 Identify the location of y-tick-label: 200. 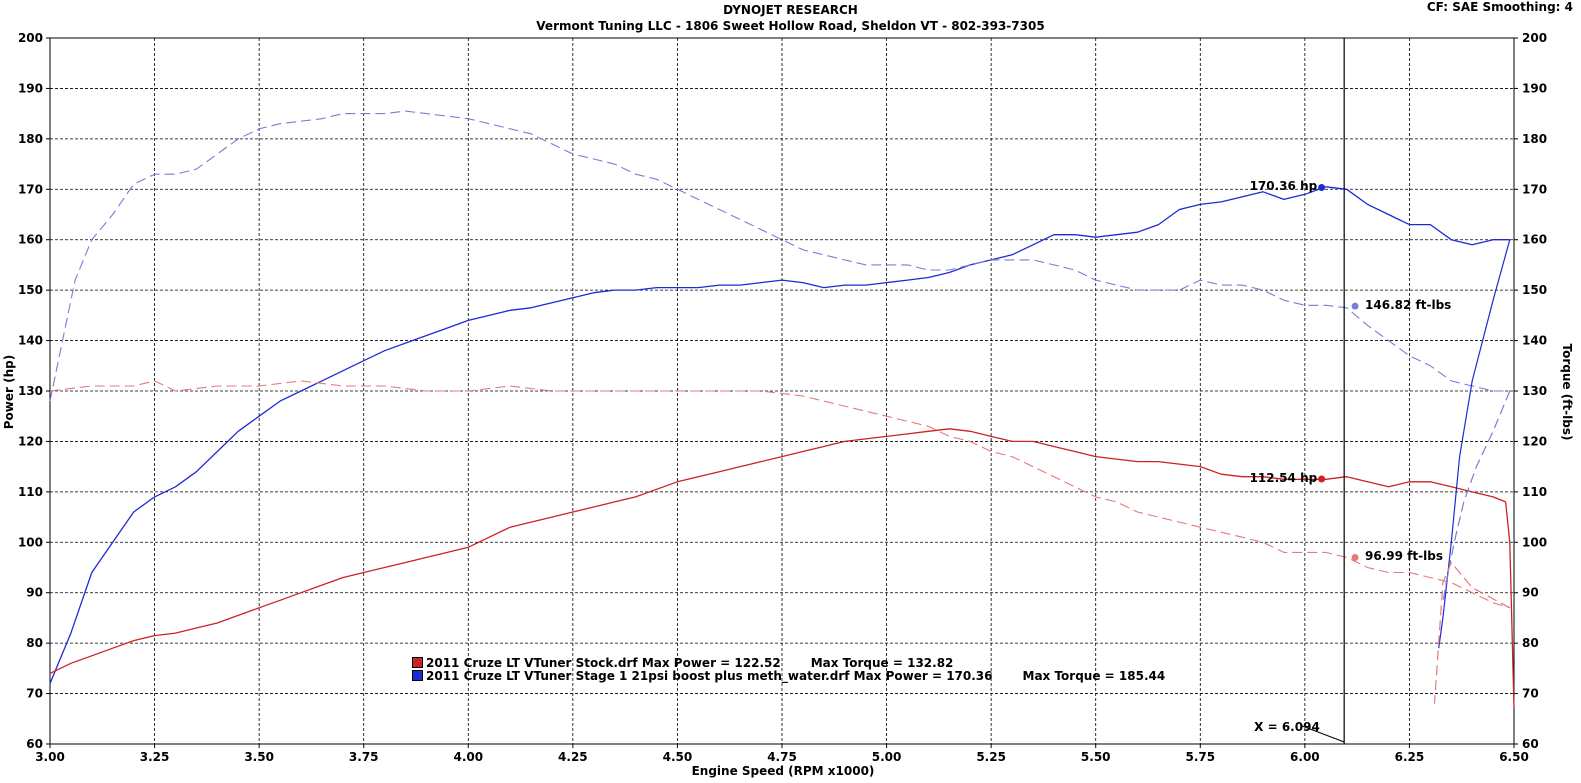
(30, 38).